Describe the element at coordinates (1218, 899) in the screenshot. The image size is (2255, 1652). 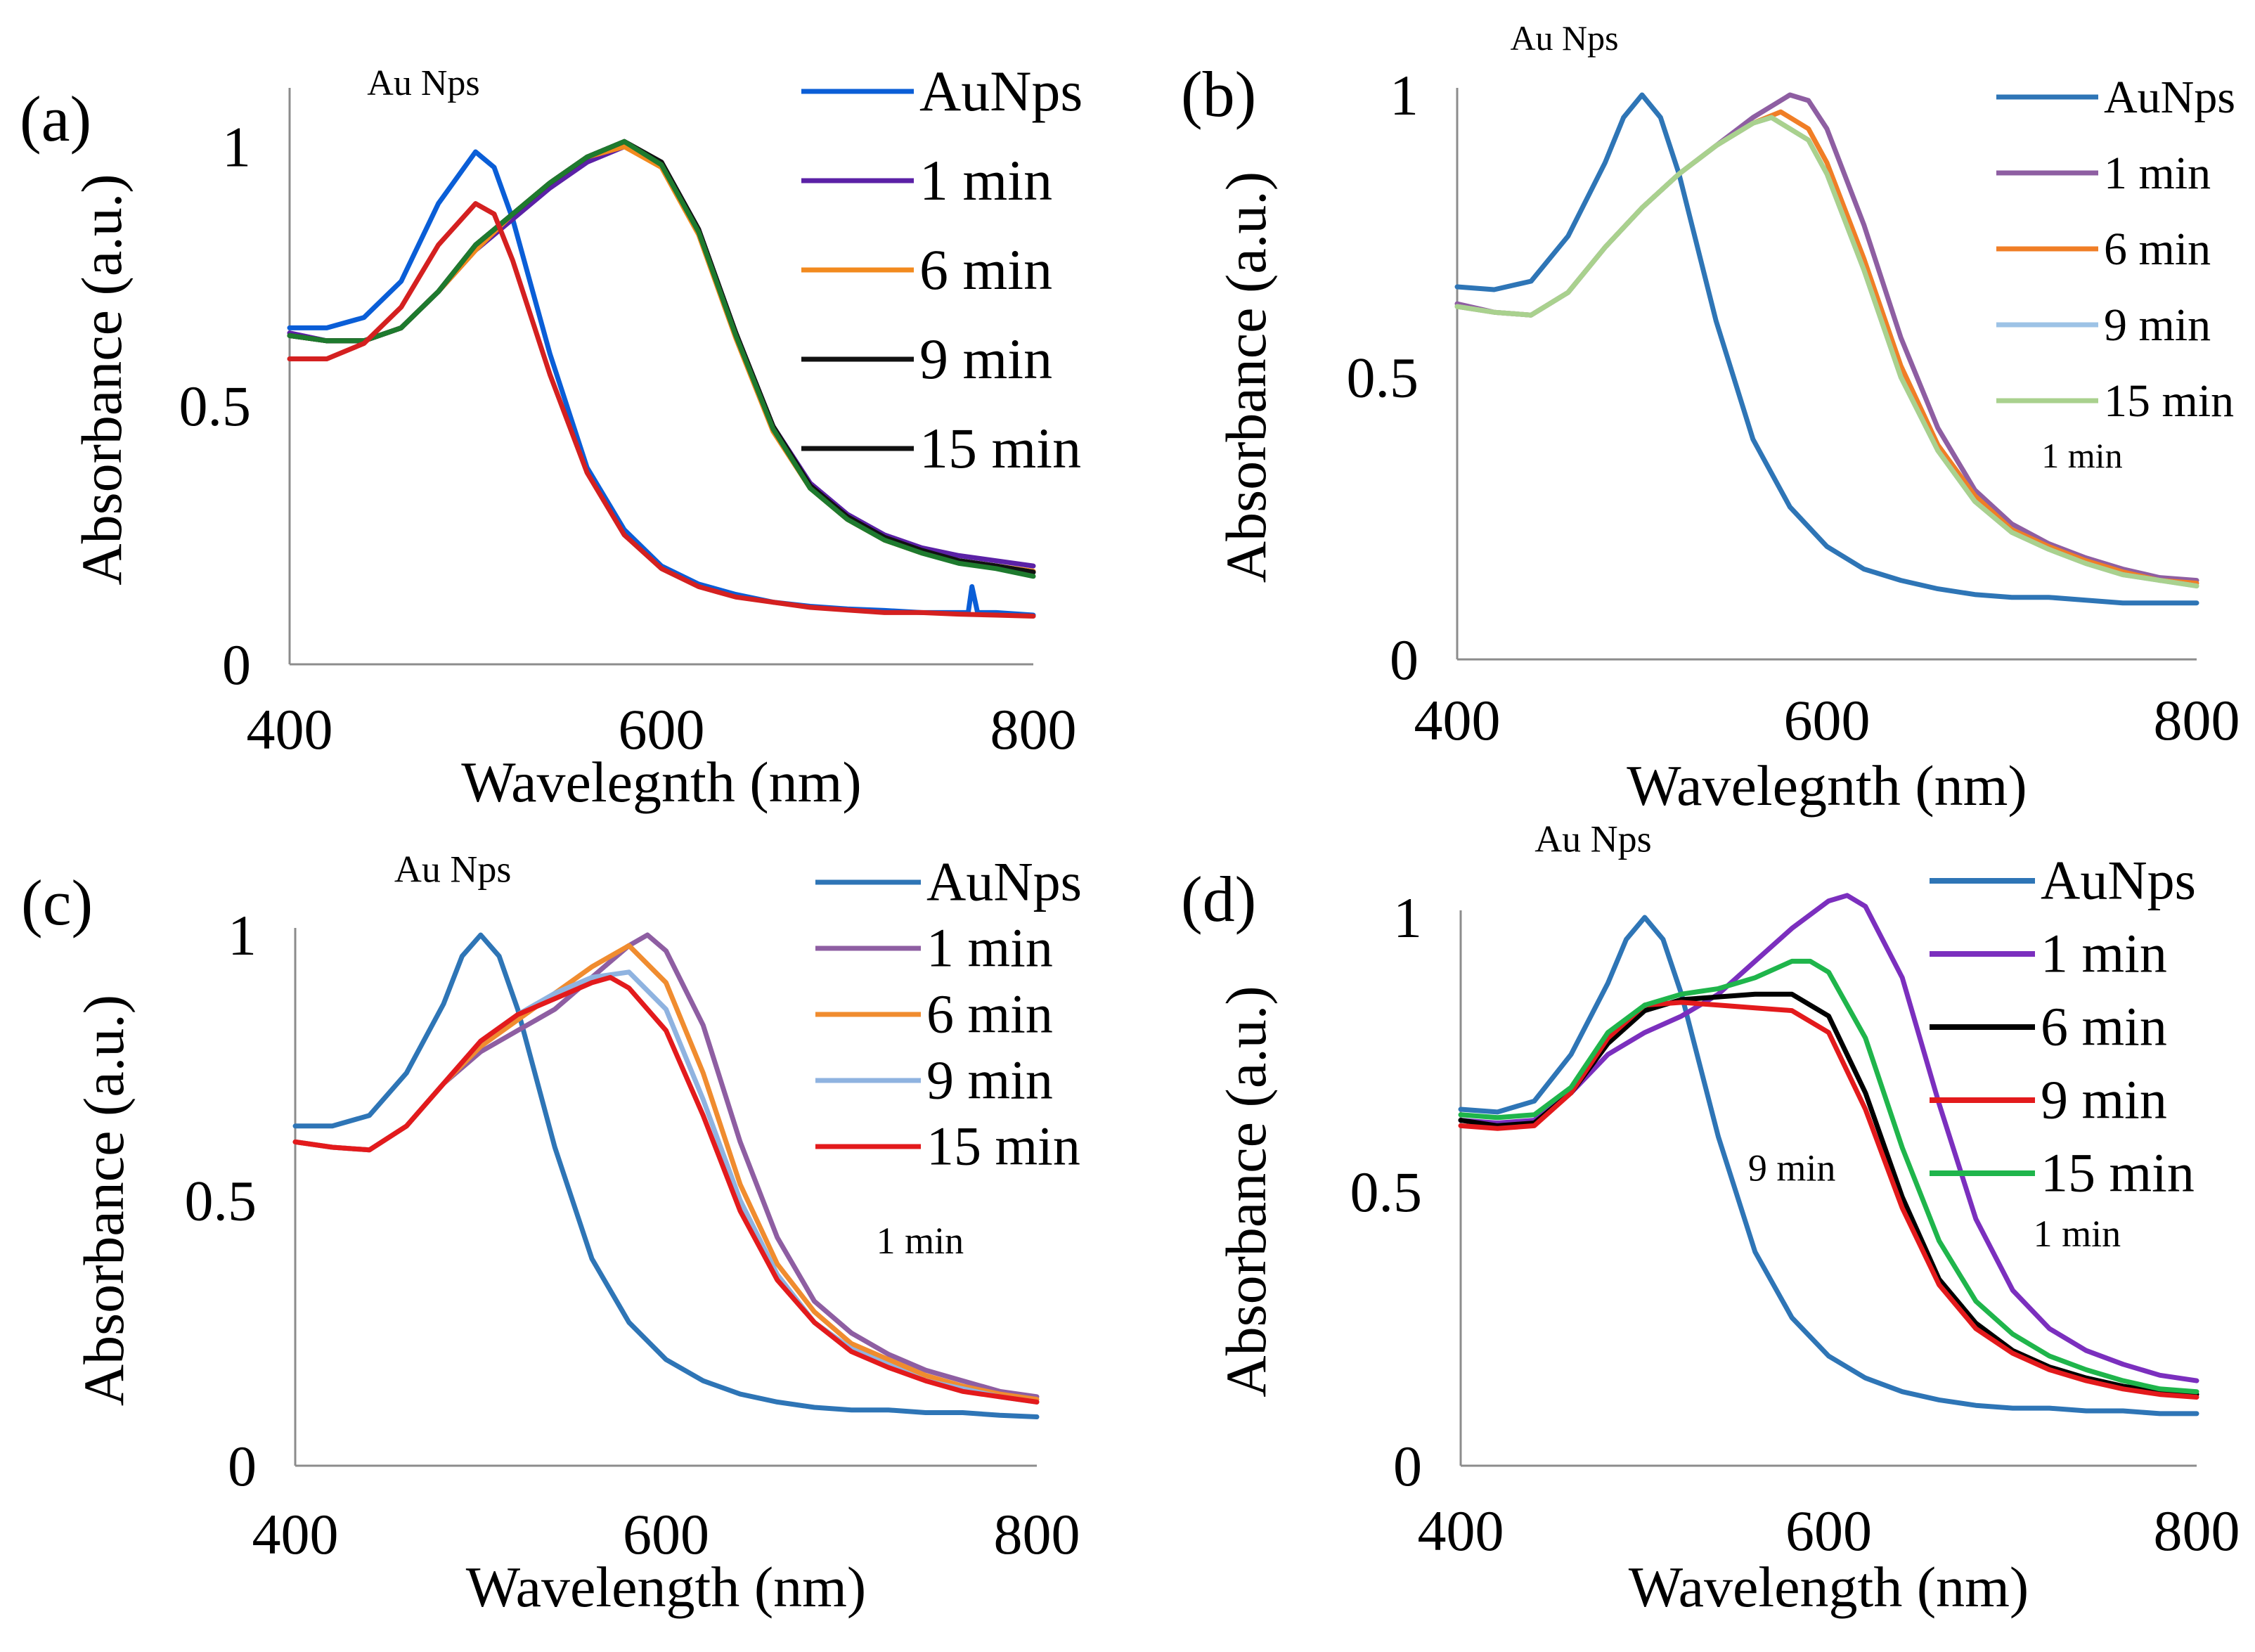
I see `panel-label: (d)` at that location.